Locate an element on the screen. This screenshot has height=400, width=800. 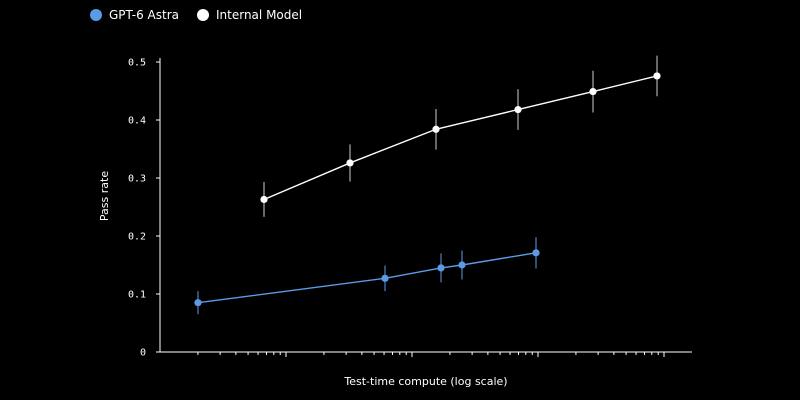
y-axis-title: Pass rate is located at coordinates (104, 196).